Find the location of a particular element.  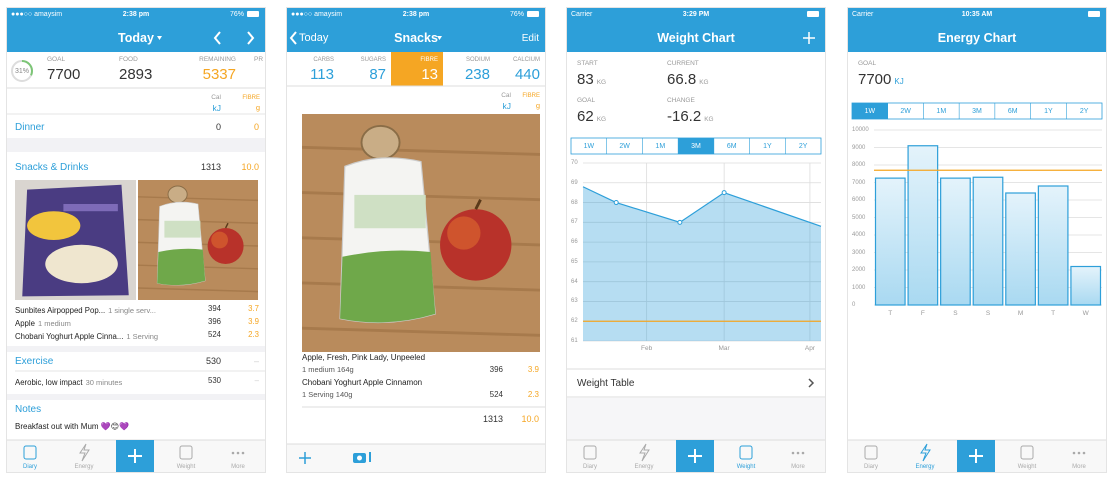

prev-day is located at coordinates (217, 38).